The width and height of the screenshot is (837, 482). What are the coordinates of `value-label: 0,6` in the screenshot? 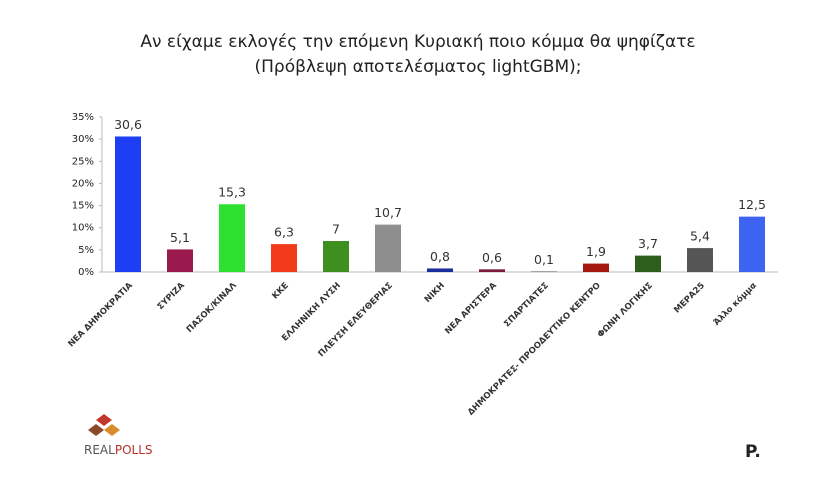 It's located at (492, 257).